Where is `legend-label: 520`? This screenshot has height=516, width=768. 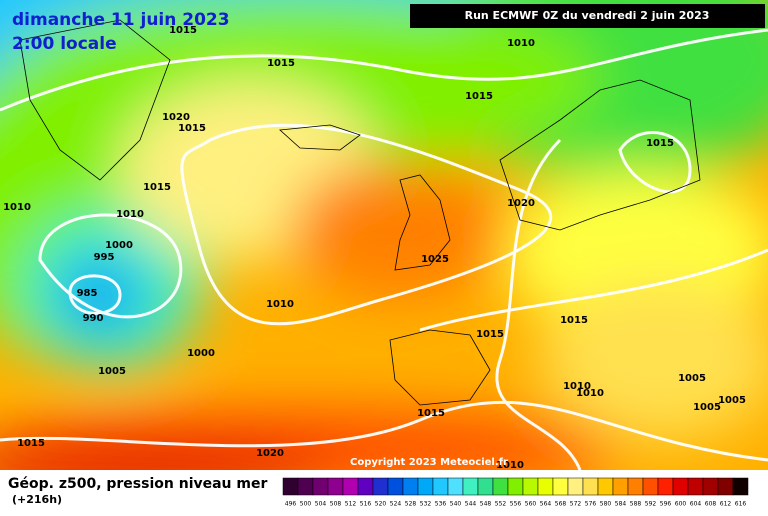
legend-label: 520 is located at coordinates (381, 504).